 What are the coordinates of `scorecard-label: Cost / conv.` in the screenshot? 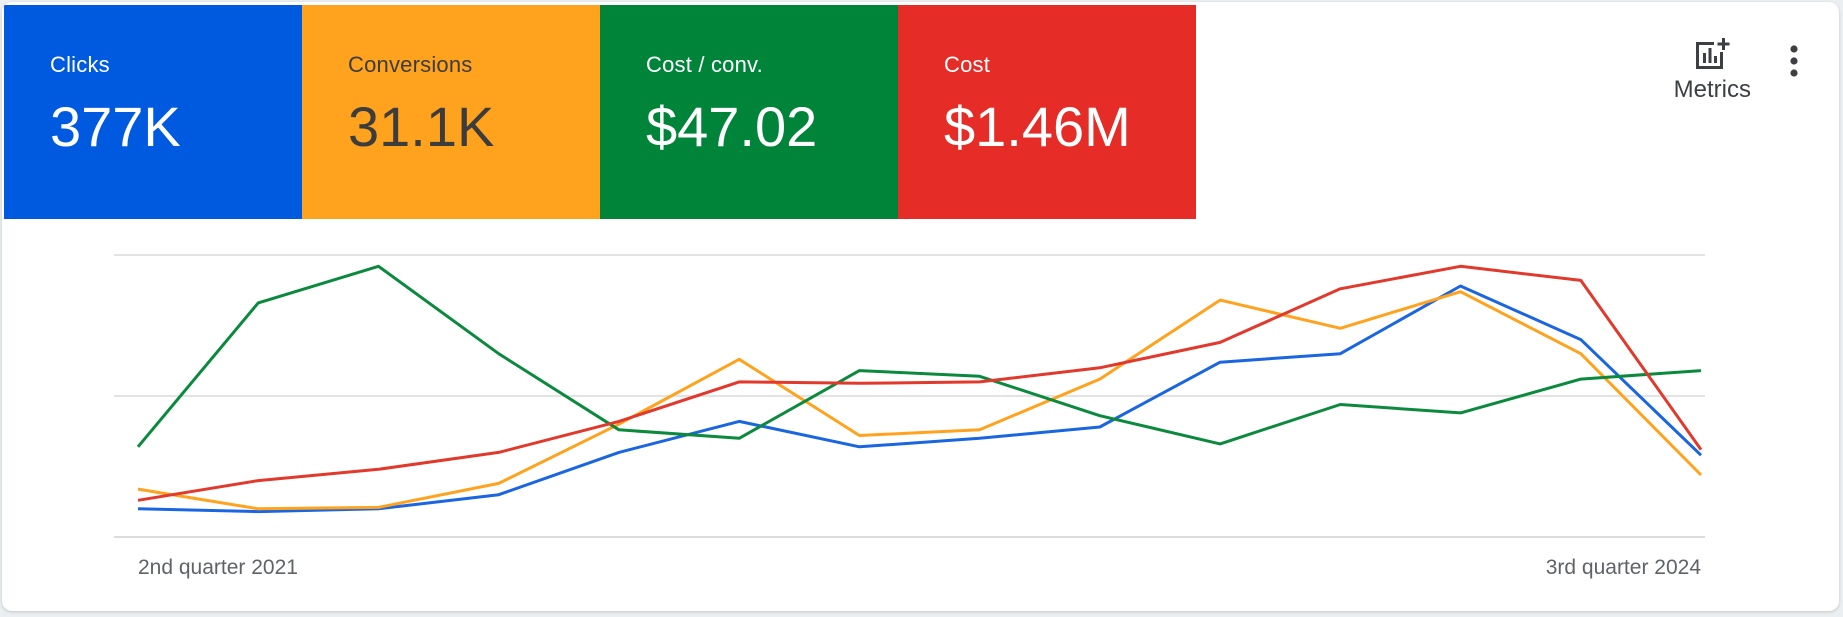 It's located at (704, 64).